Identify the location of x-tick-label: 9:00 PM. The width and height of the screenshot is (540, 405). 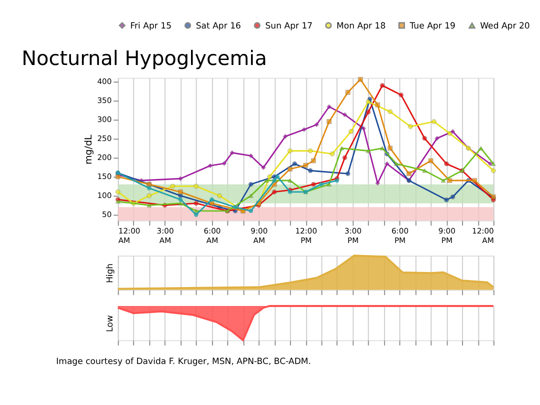
(447, 235).